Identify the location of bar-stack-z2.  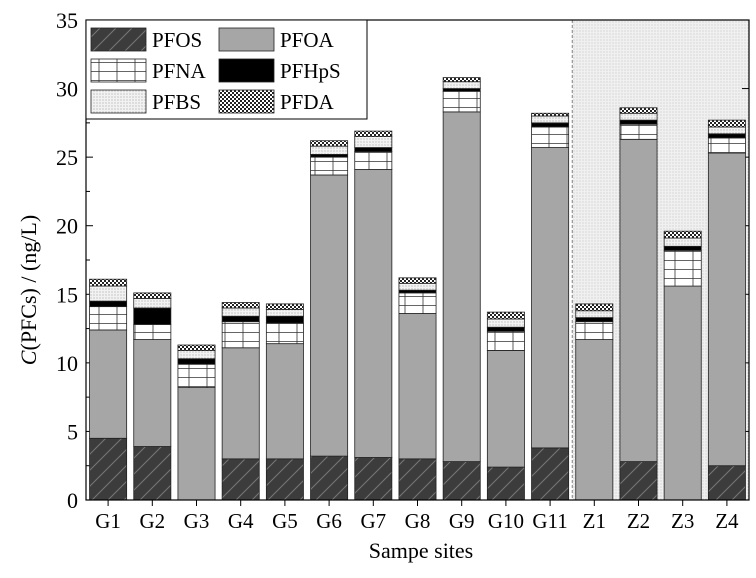
(638, 304).